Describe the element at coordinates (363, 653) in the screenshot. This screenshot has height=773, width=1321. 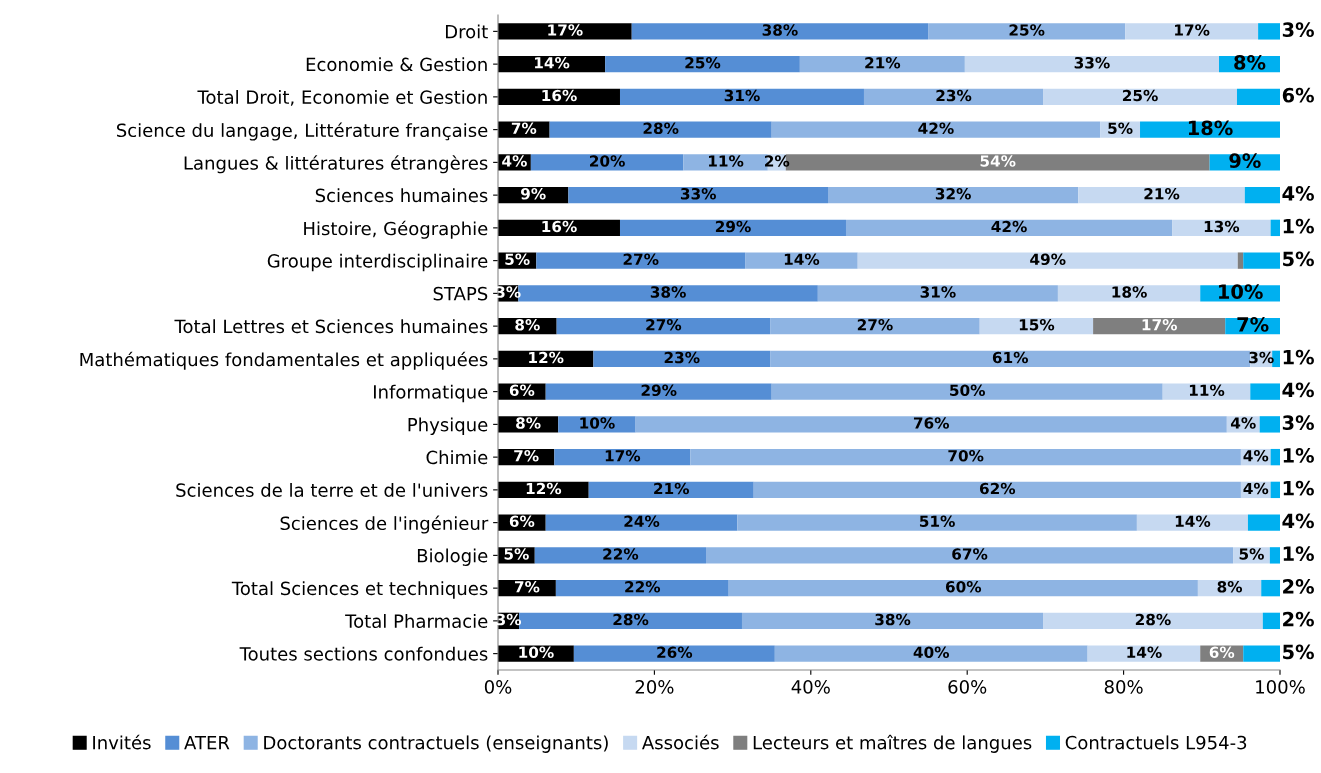
I see `y-tick-label: Toutes sections confondues` at that location.